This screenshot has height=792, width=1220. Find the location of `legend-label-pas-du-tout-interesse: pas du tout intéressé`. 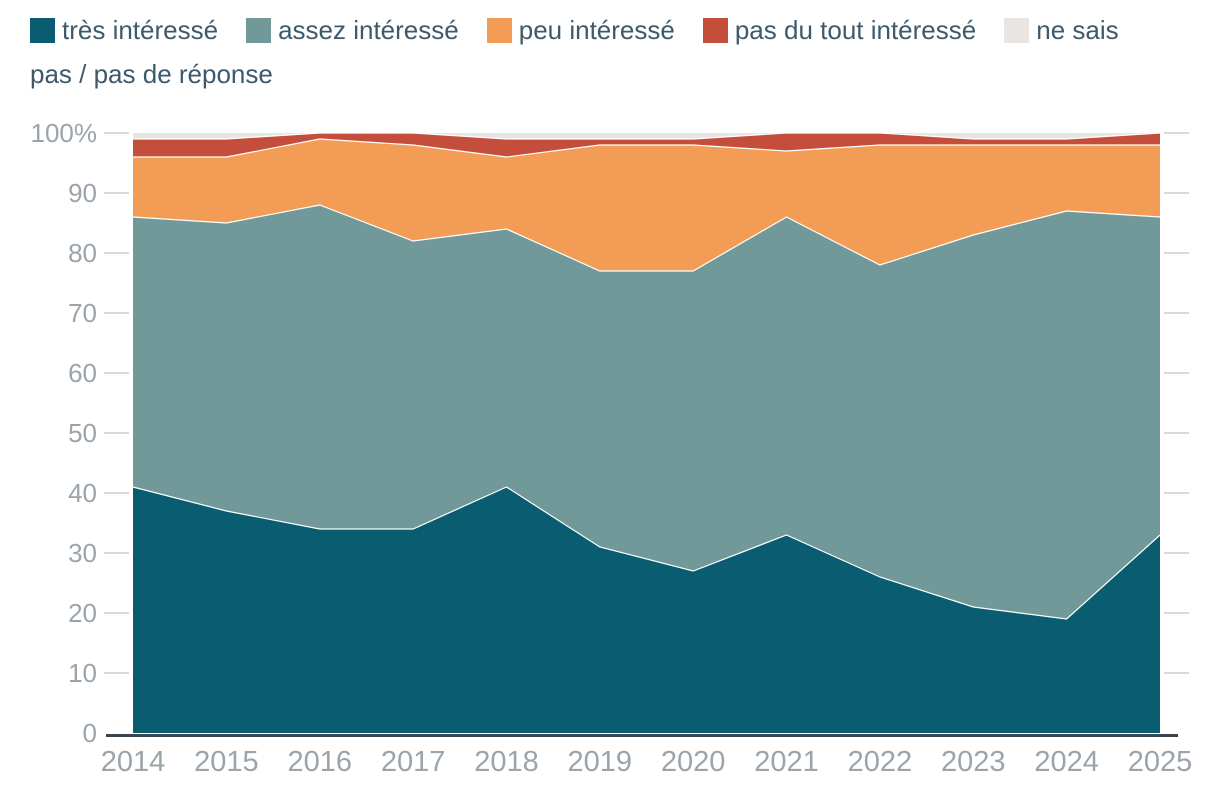

legend-label-pas-du-tout-interesse: pas du tout intéressé is located at coordinates (855, 30).